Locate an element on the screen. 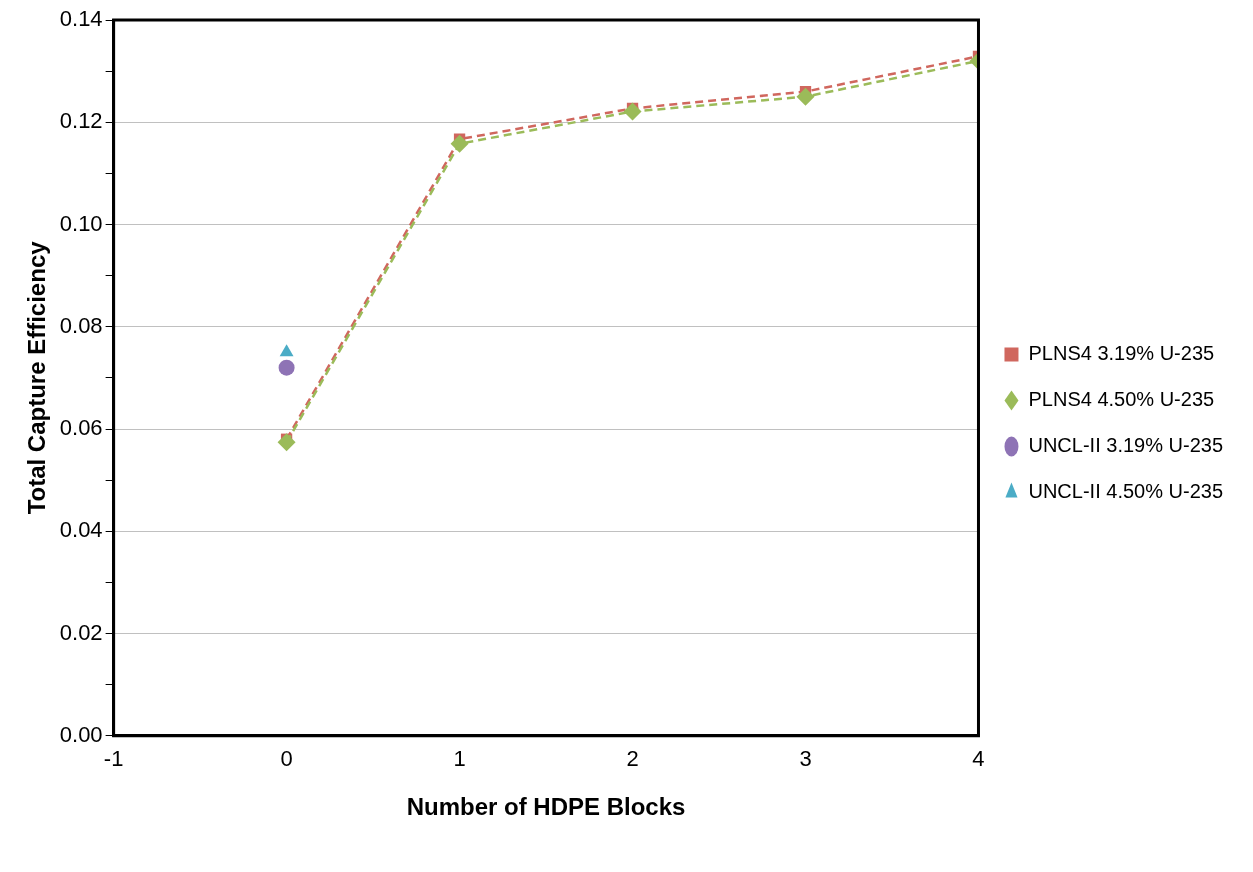  y-tick-label: 0.02 is located at coordinates (81, 632).